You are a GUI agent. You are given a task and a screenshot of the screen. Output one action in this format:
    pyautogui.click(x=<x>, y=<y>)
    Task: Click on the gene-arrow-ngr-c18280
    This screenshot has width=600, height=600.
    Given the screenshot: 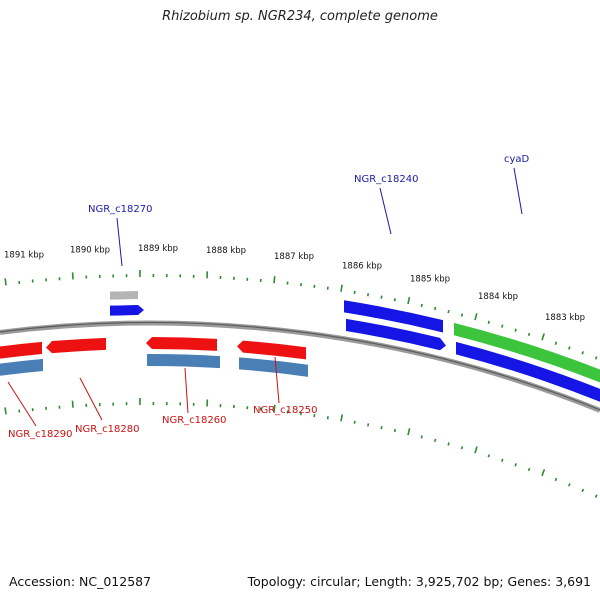 What is the action you would take?
    pyautogui.click(x=76, y=345)
    